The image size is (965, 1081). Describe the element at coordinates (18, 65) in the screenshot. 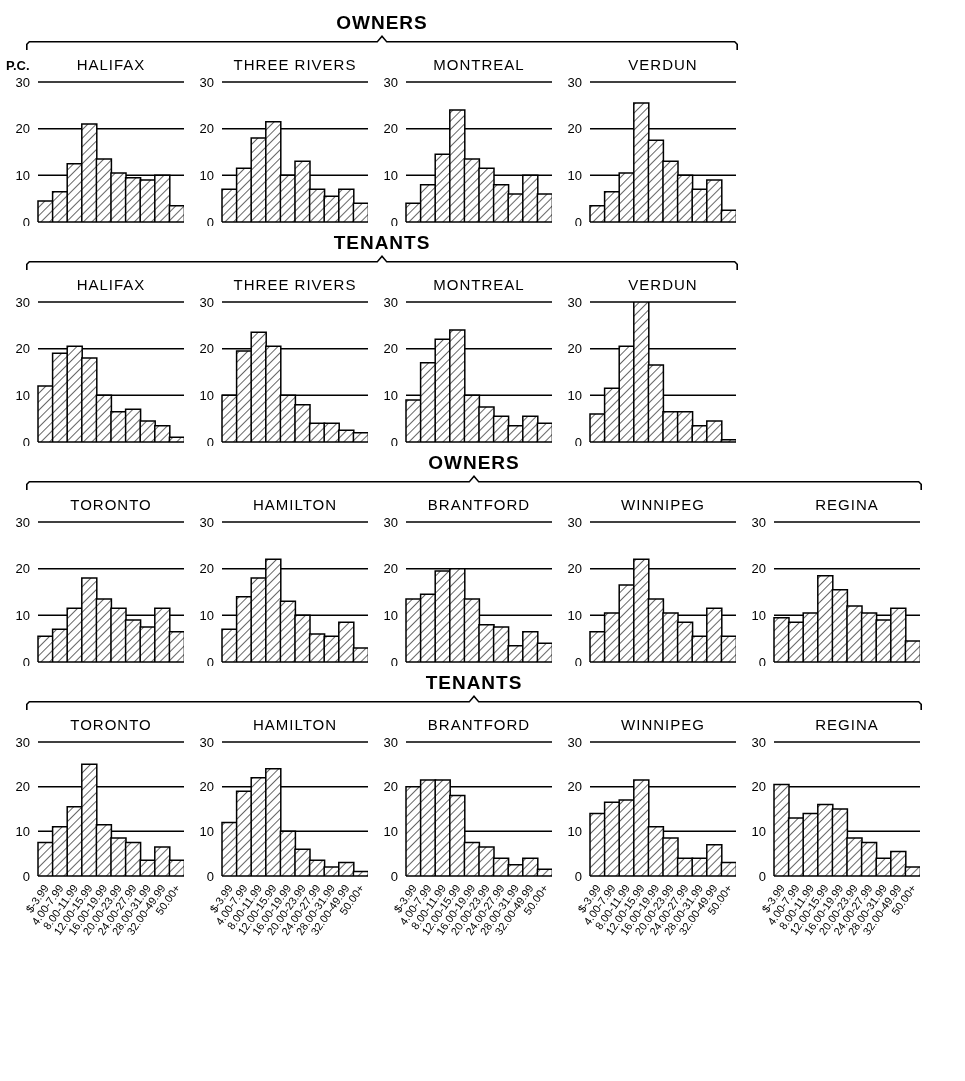

I see `y-axis-title: P.C.` at that location.